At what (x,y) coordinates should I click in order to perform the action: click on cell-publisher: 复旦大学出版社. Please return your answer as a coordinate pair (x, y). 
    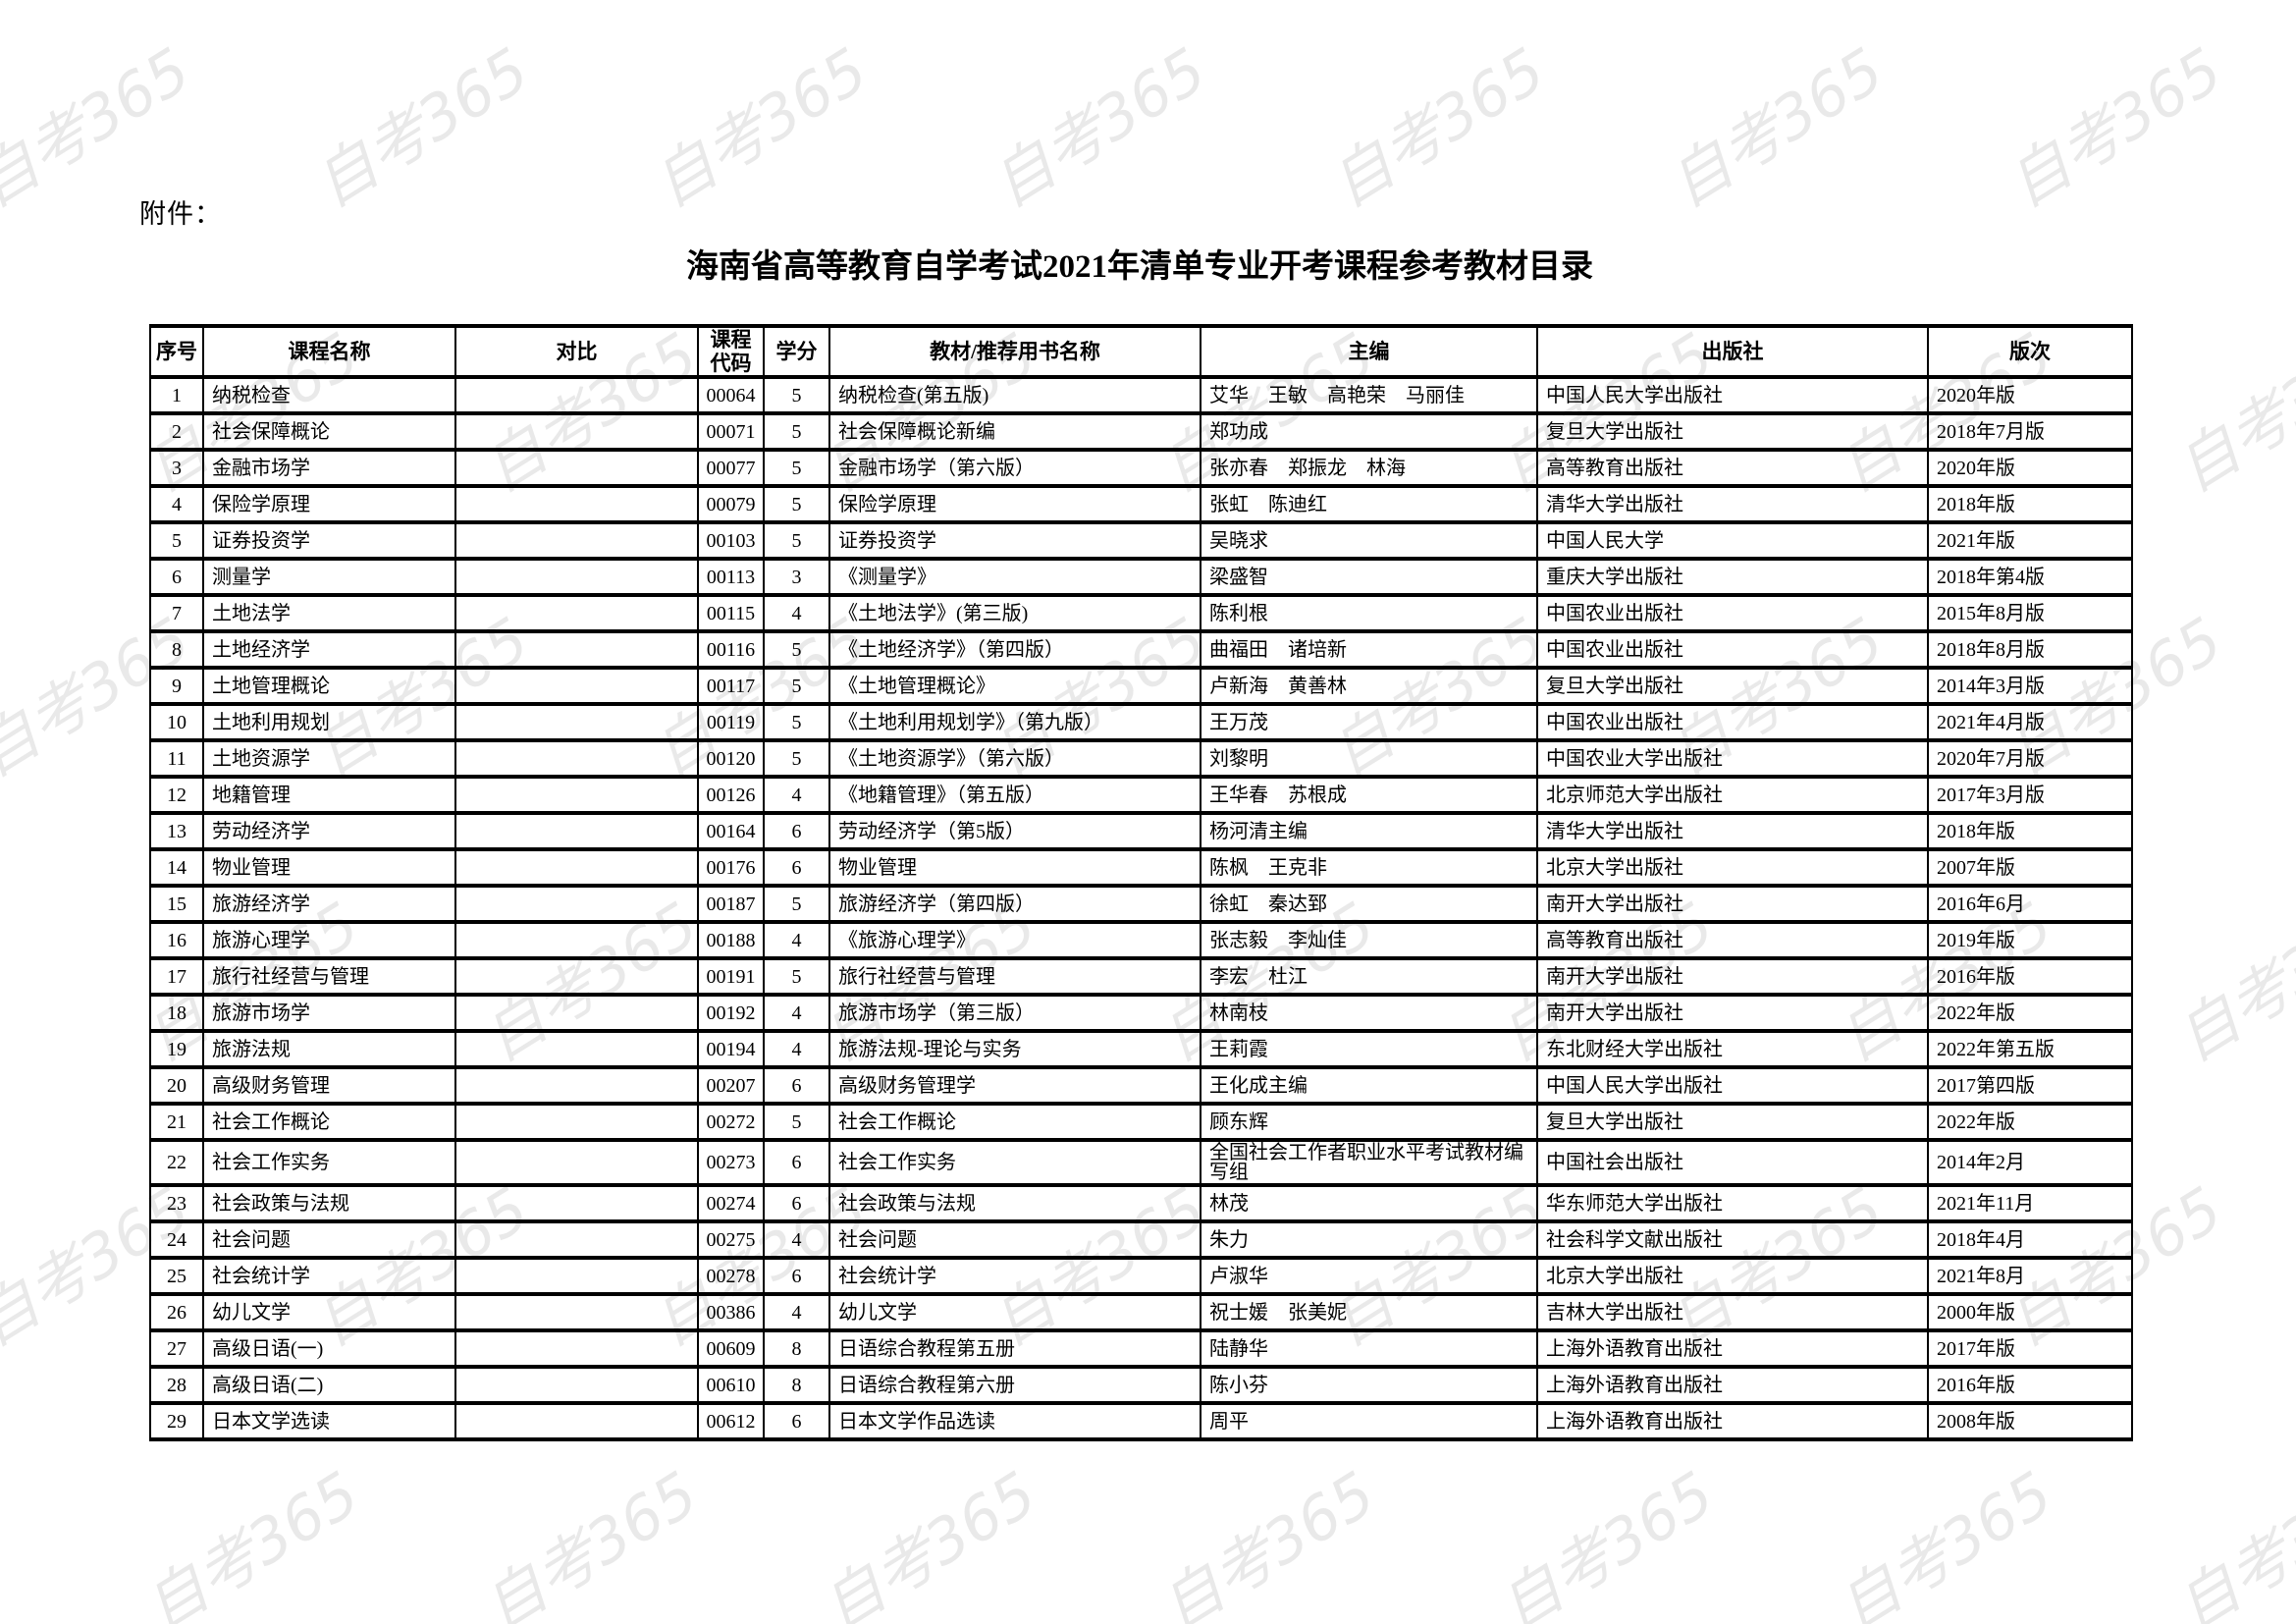
    Looking at the image, I should click on (1732, 1122).